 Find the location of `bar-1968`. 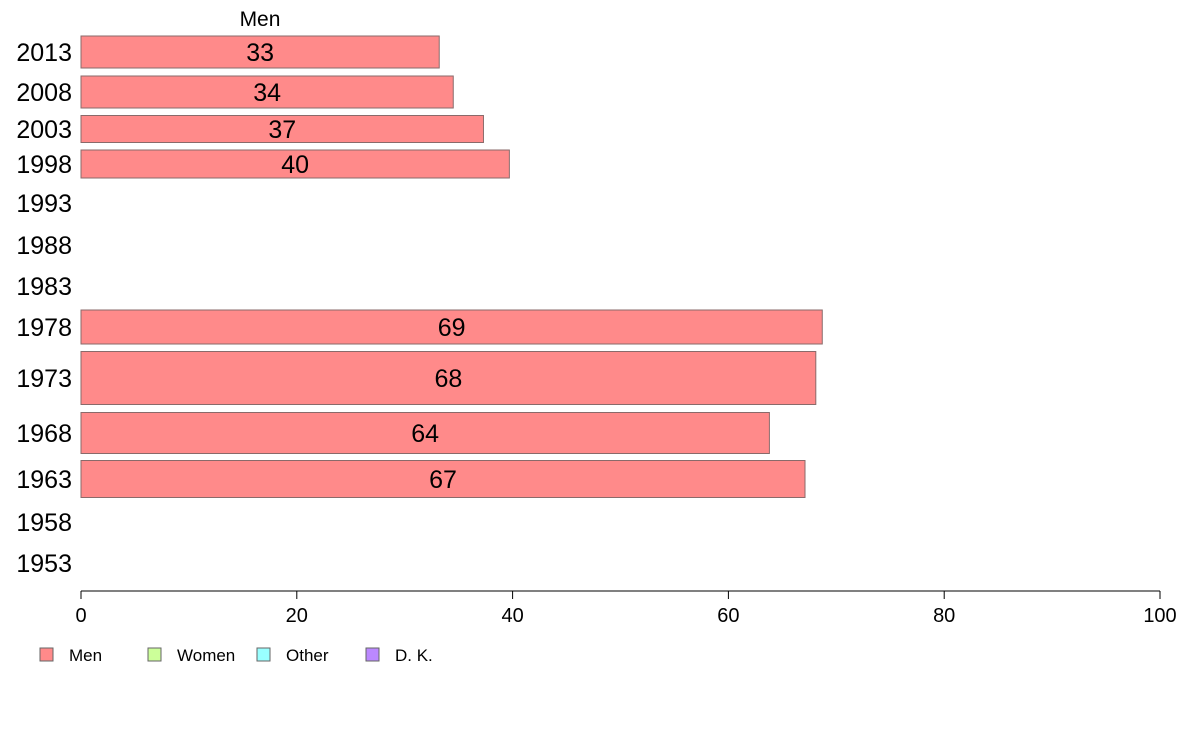

bar-1968 is located at coordinates (425, 433).